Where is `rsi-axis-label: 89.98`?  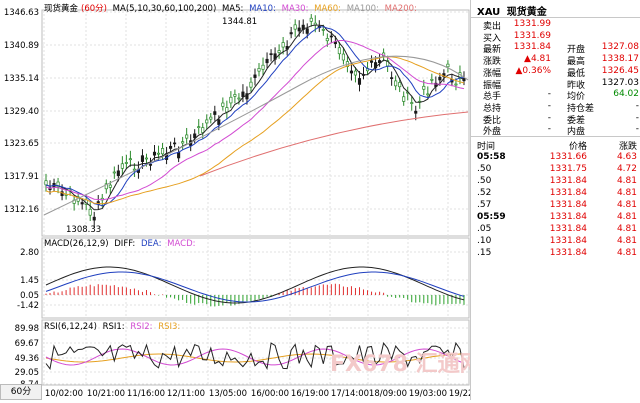 rsi-axis-label: 89.98 is located at coordinates (27, 329).